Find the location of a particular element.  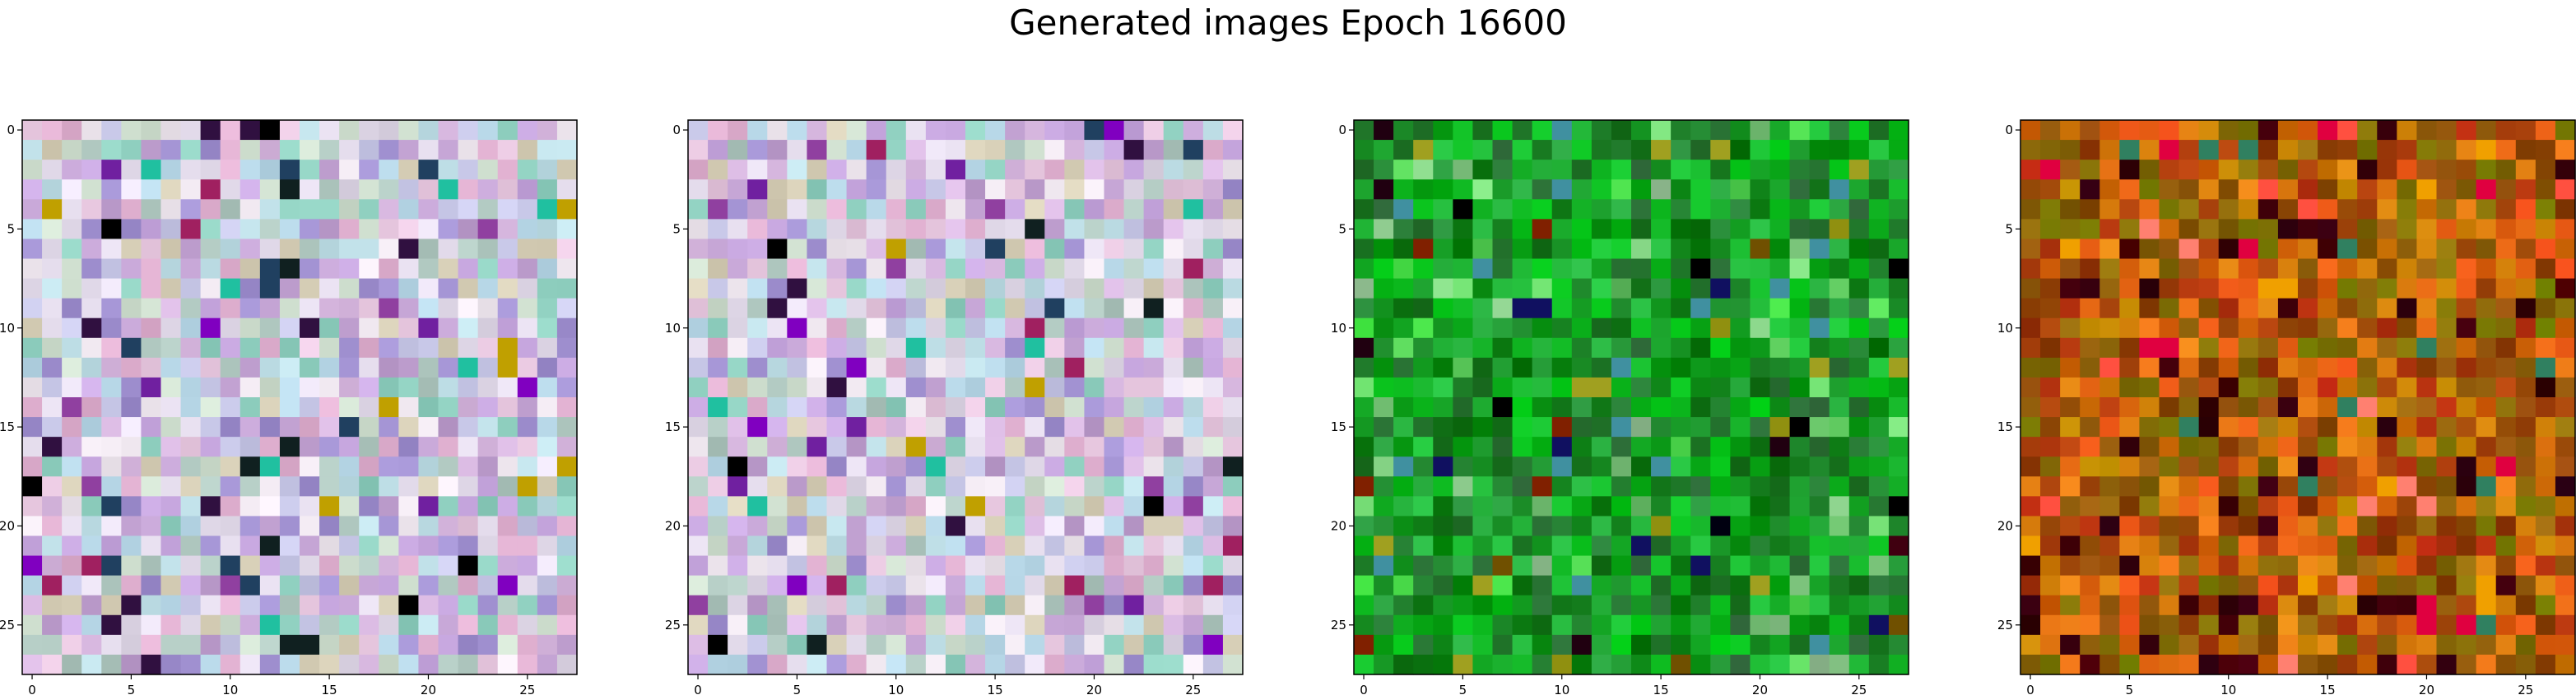

y-tick-label: 25 is located at coordinates (7, 625).